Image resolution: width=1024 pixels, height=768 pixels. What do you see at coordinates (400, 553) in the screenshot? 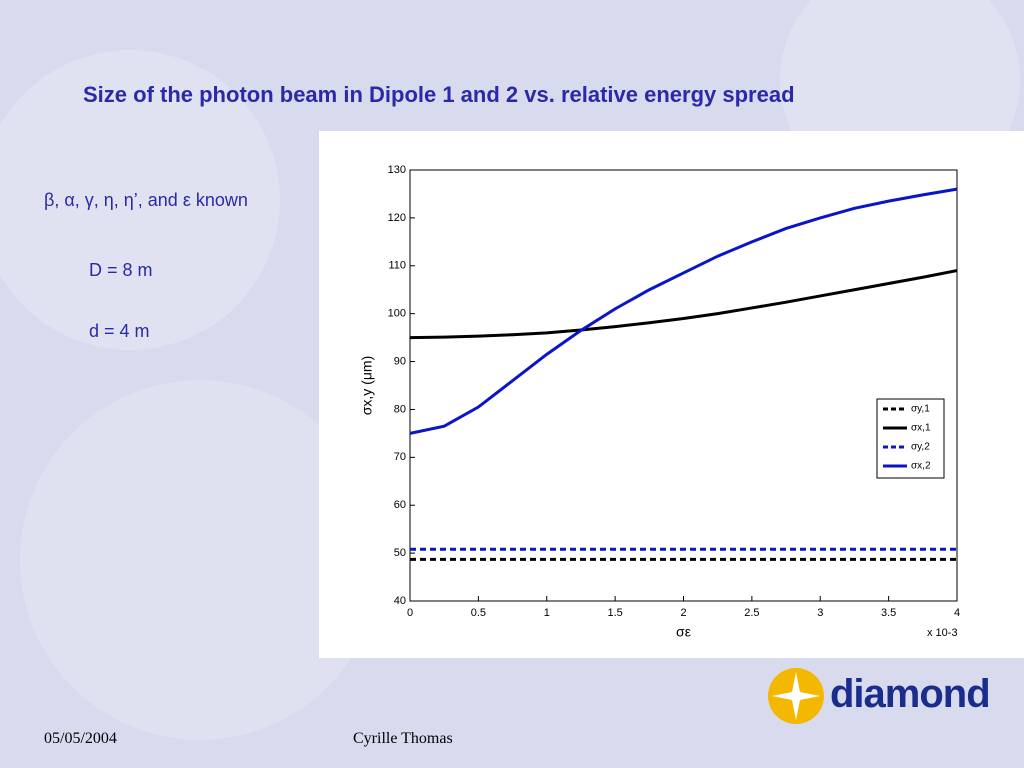
I see `y-tick-label: 50` at bounding box center [400, 553].